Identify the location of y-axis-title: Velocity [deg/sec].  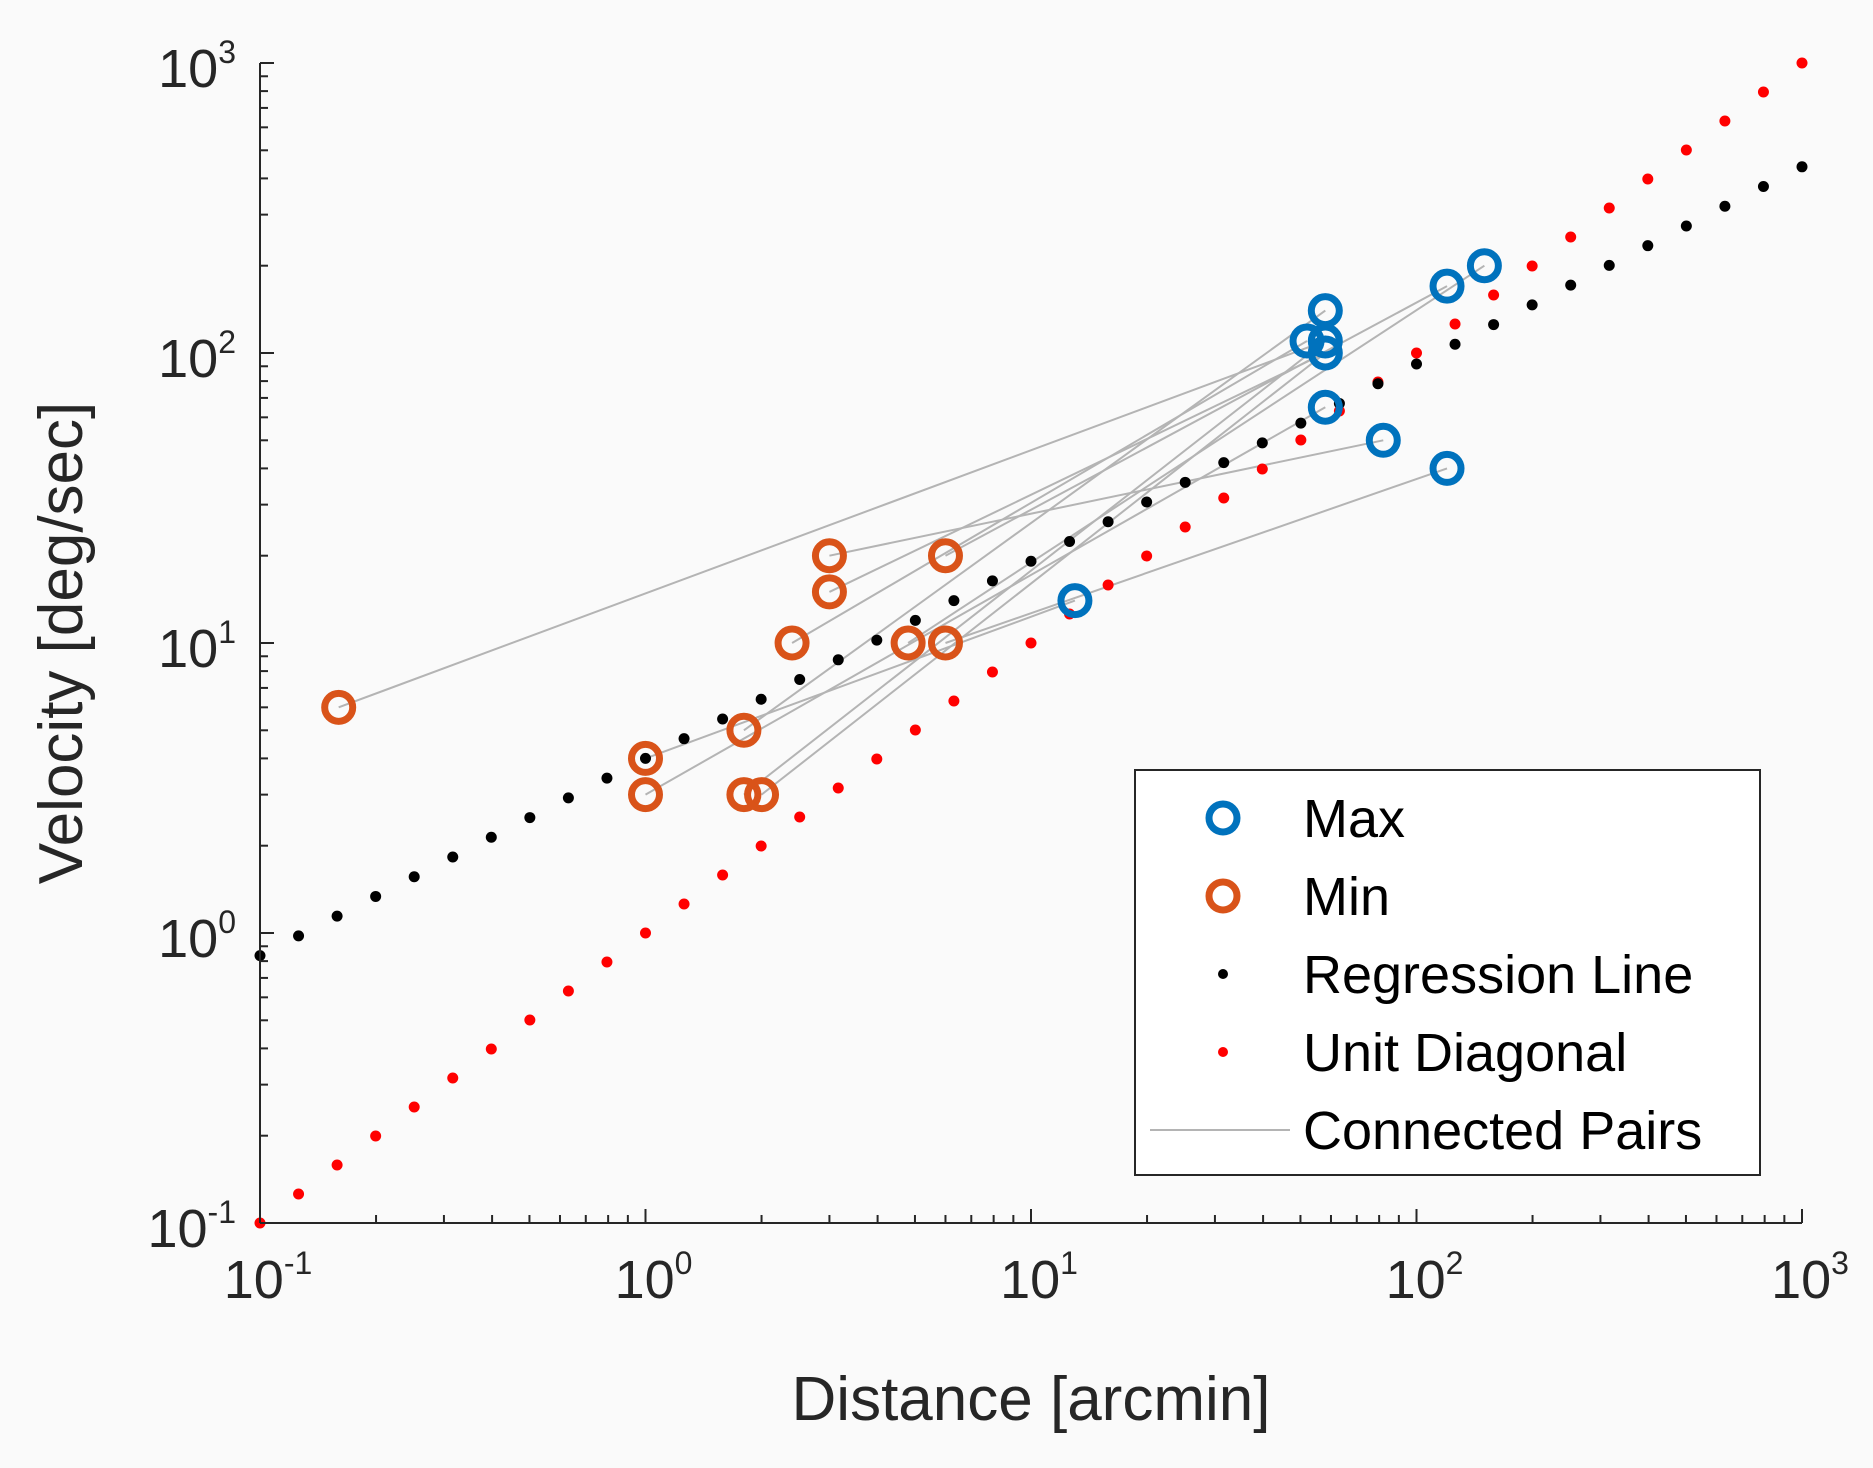
(61, 643).